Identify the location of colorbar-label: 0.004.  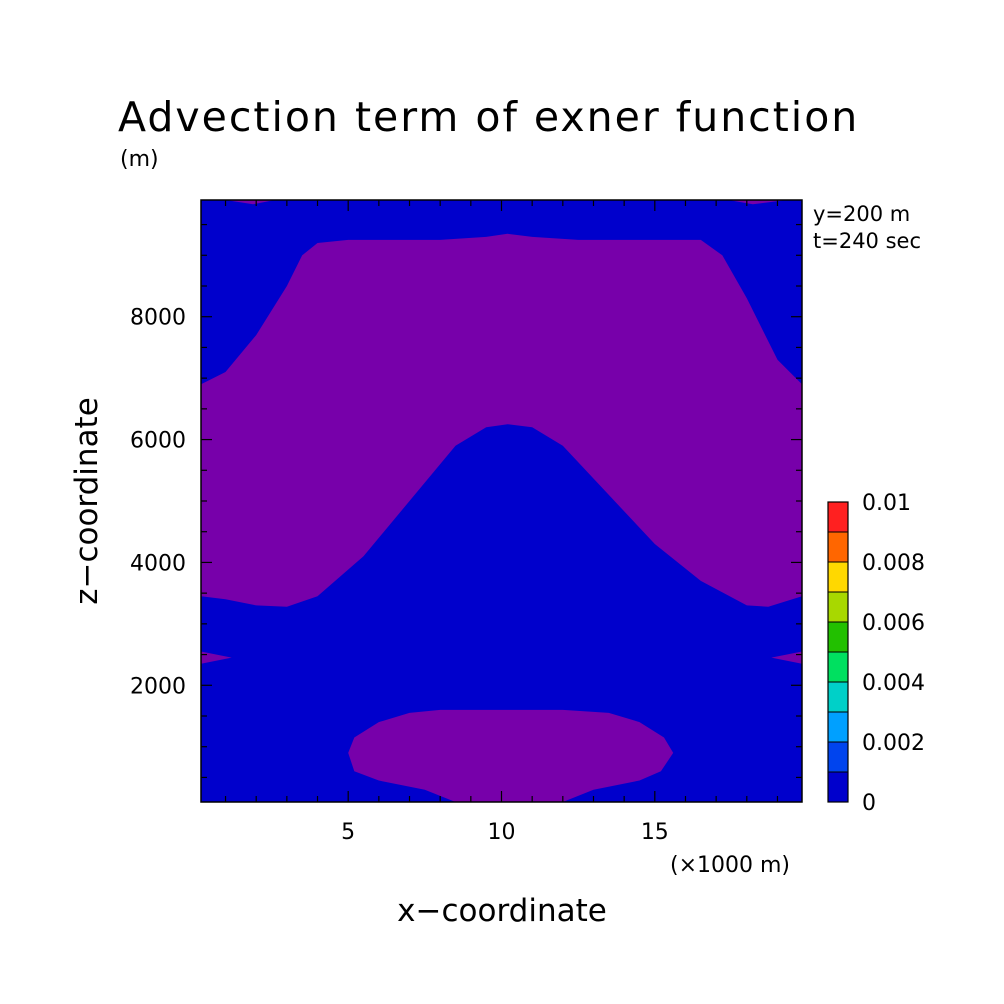
(893, 683).